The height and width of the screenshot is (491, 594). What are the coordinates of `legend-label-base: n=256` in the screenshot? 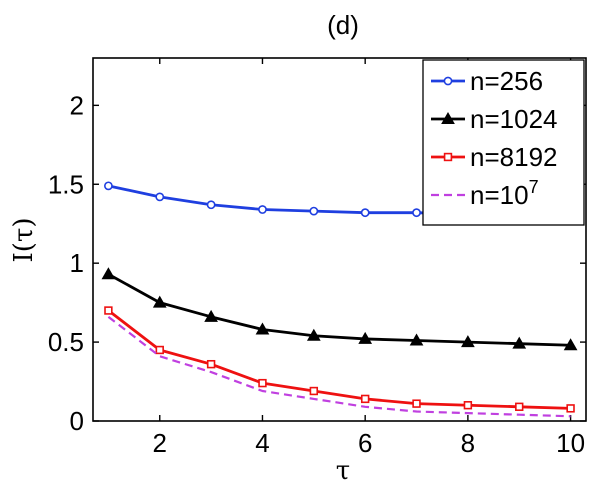 It's located at (506, 81).